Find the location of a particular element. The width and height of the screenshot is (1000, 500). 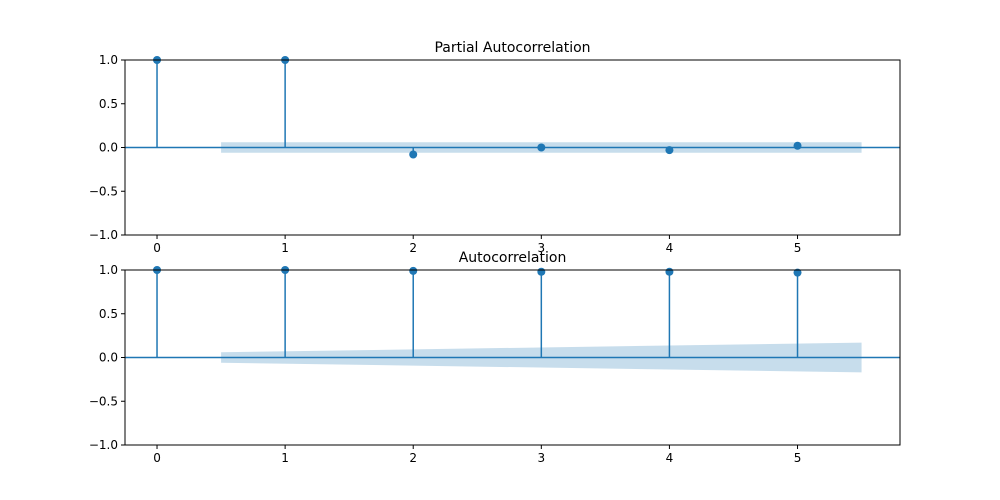

chart-title: Partial Autocorrelation is located at coordinates (512, 48).